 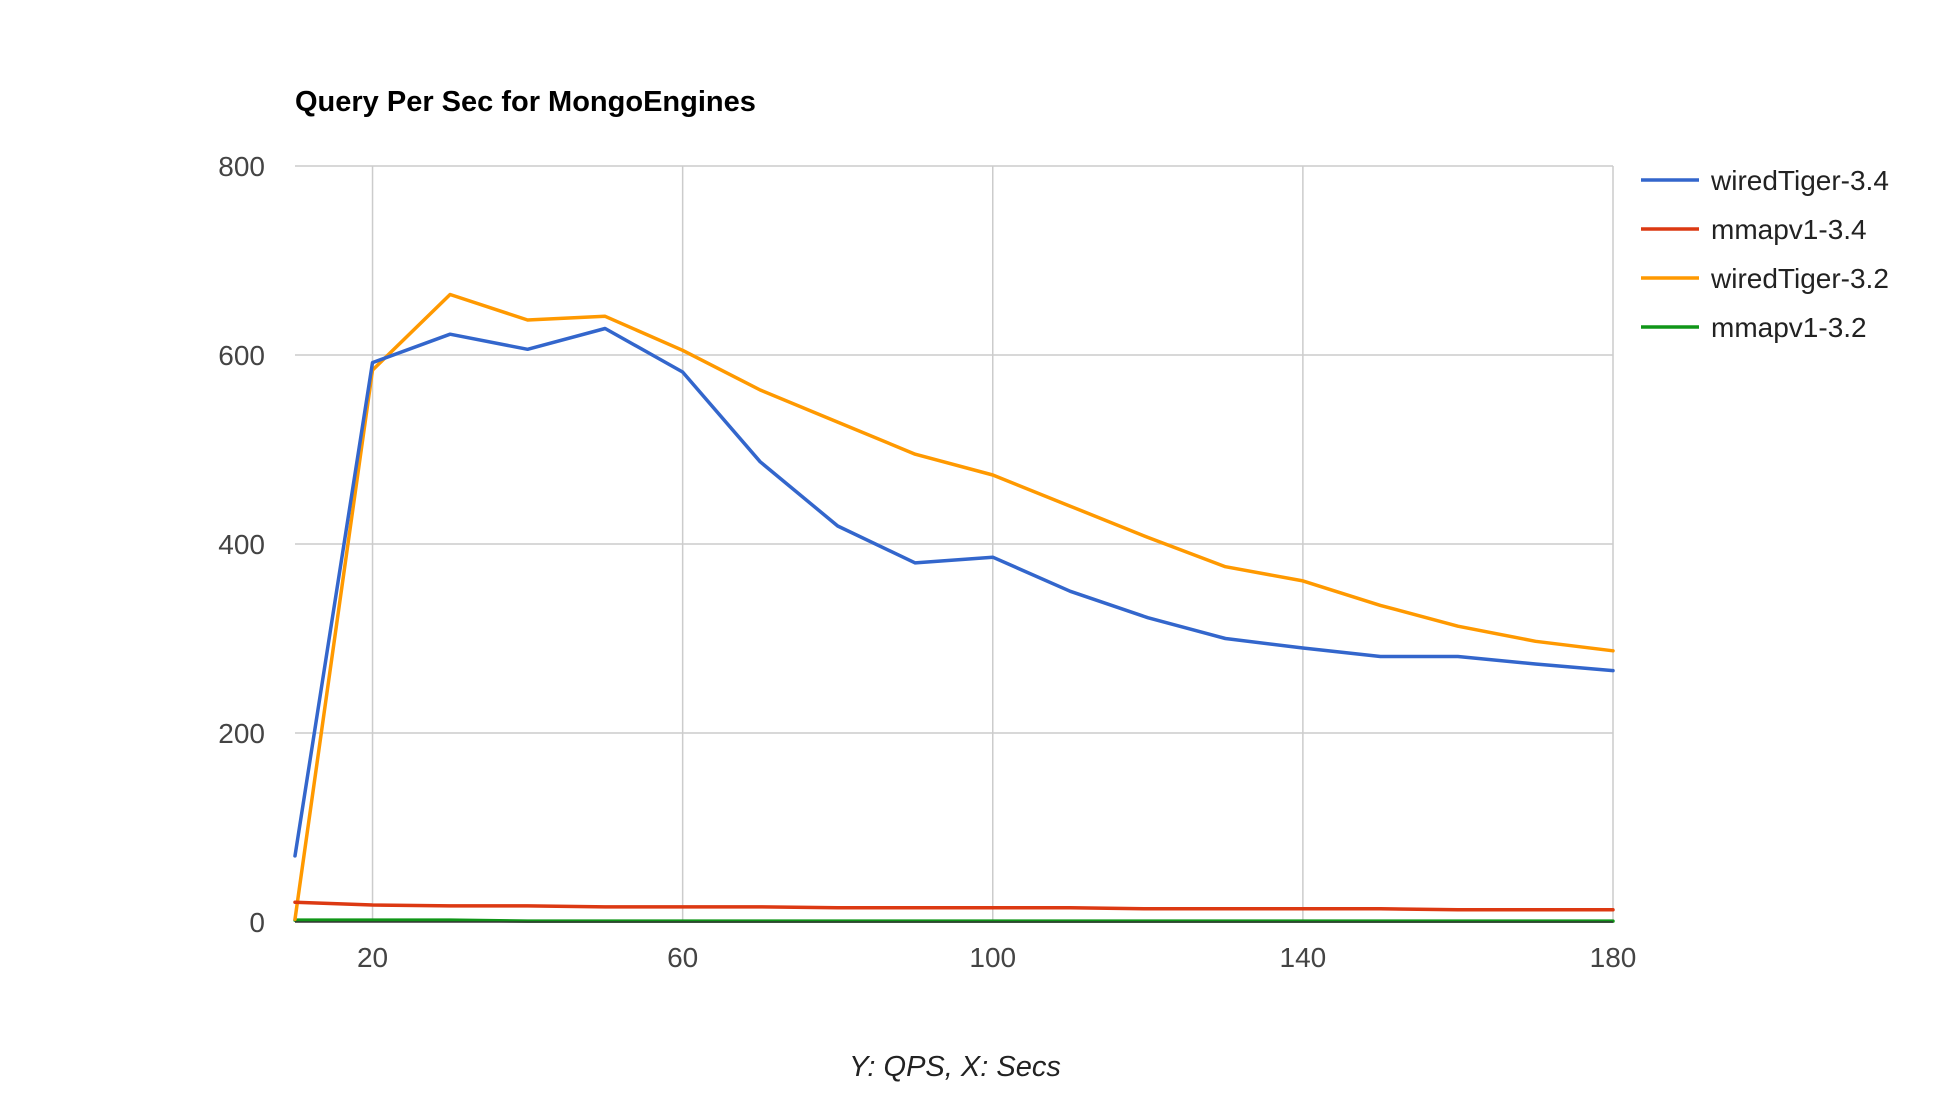 I want to click on legend-label: mmapv1-3.4, so click(x=1789, y=229).